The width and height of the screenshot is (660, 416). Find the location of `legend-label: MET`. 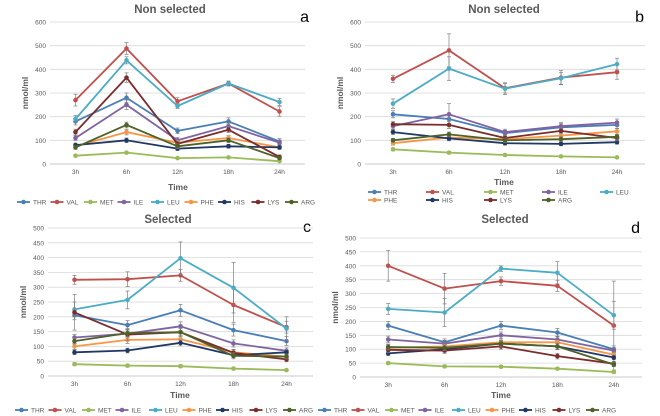

legend-label: MET is located at coordinates (507, 193).